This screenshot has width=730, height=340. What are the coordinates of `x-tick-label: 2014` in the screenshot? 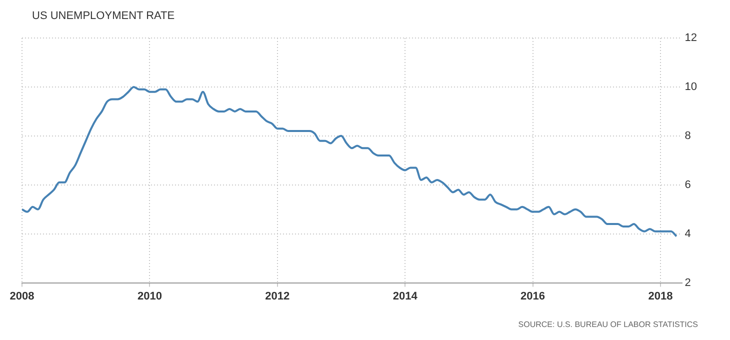 It's located at (405, 296).